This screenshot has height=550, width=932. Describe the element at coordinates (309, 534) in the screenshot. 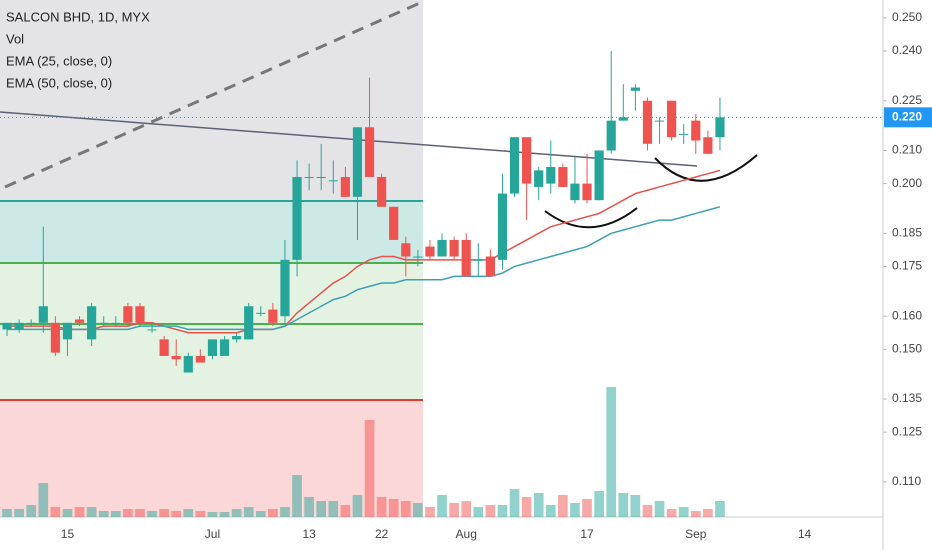

I see `x-tick-label: 13` at that location.